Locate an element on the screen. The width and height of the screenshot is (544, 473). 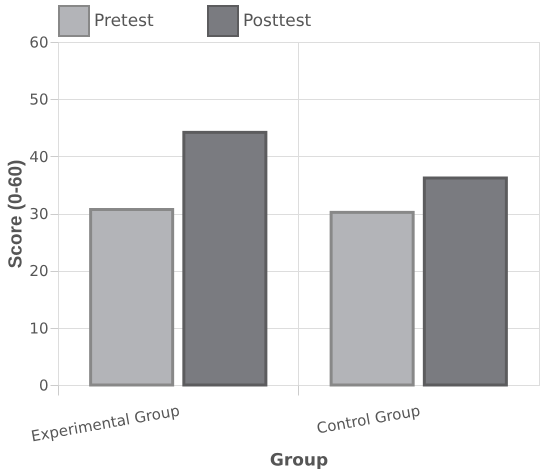
y-tick-label: 10 is located at coordinates (38, 328).